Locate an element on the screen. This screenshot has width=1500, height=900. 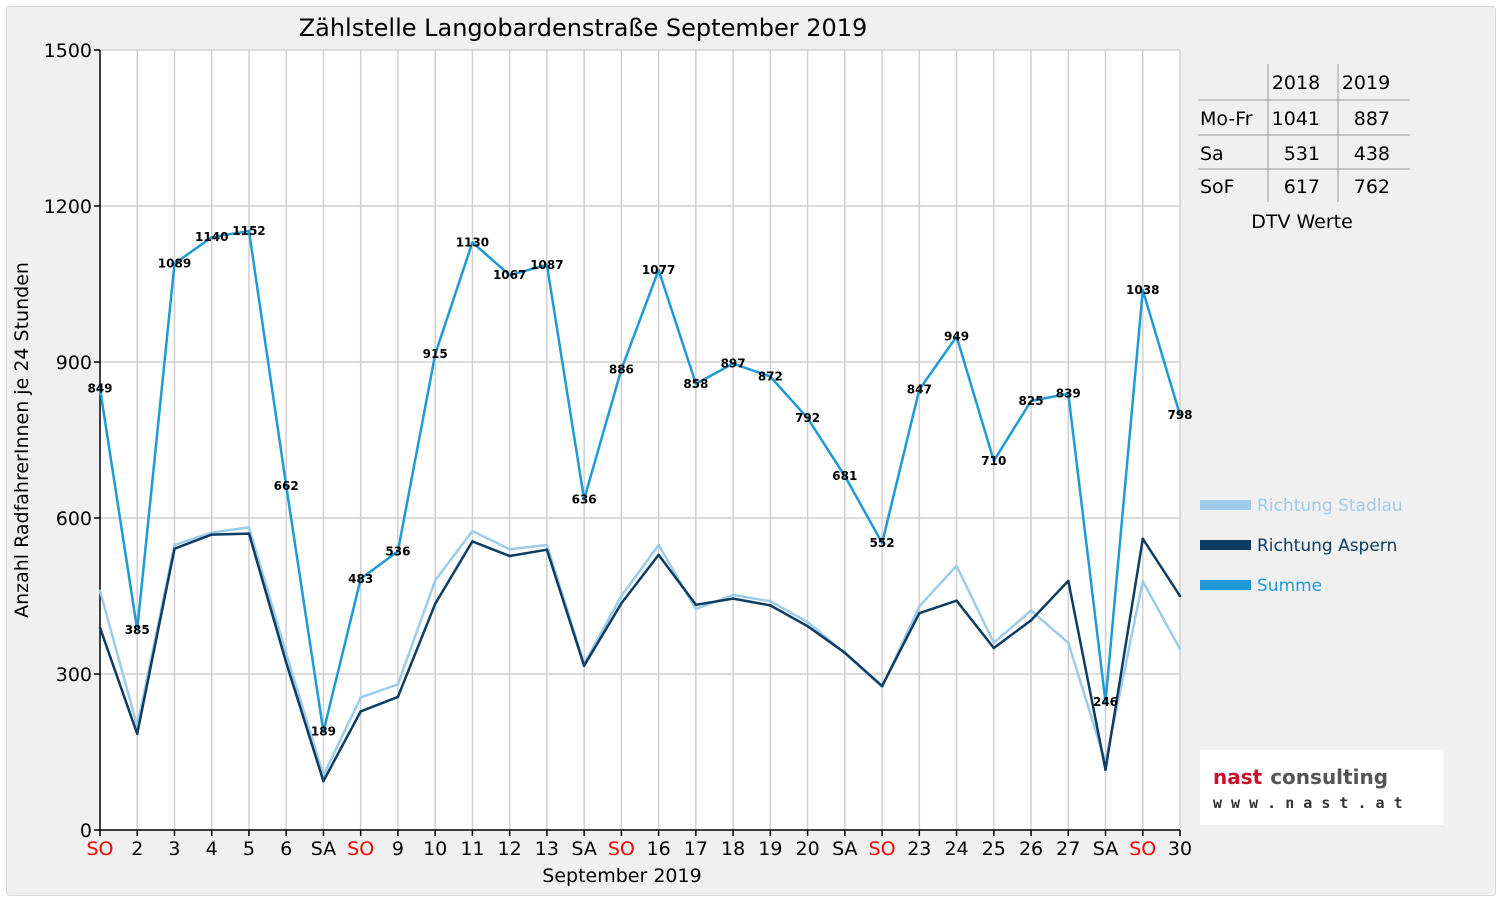
legend-swatch is located at coordinates (1225, 545).